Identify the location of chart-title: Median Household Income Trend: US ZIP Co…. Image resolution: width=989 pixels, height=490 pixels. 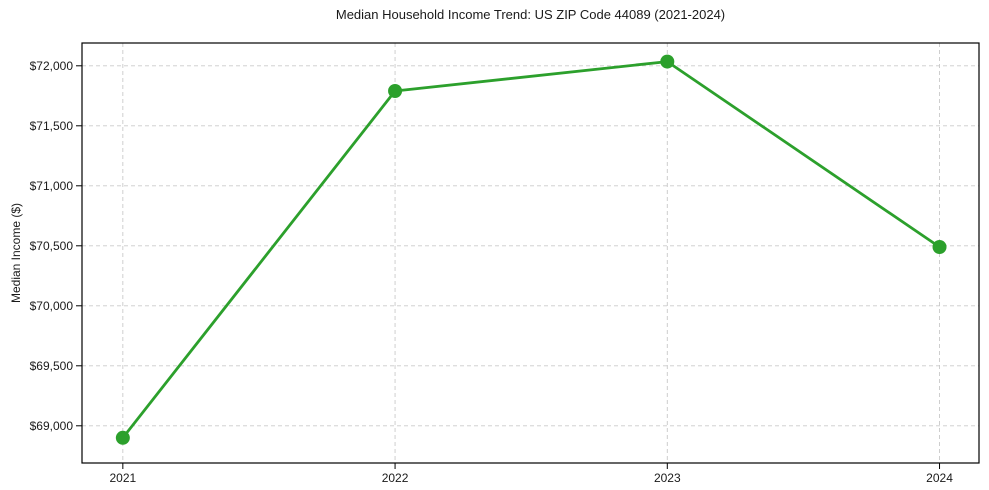
(530, 14).